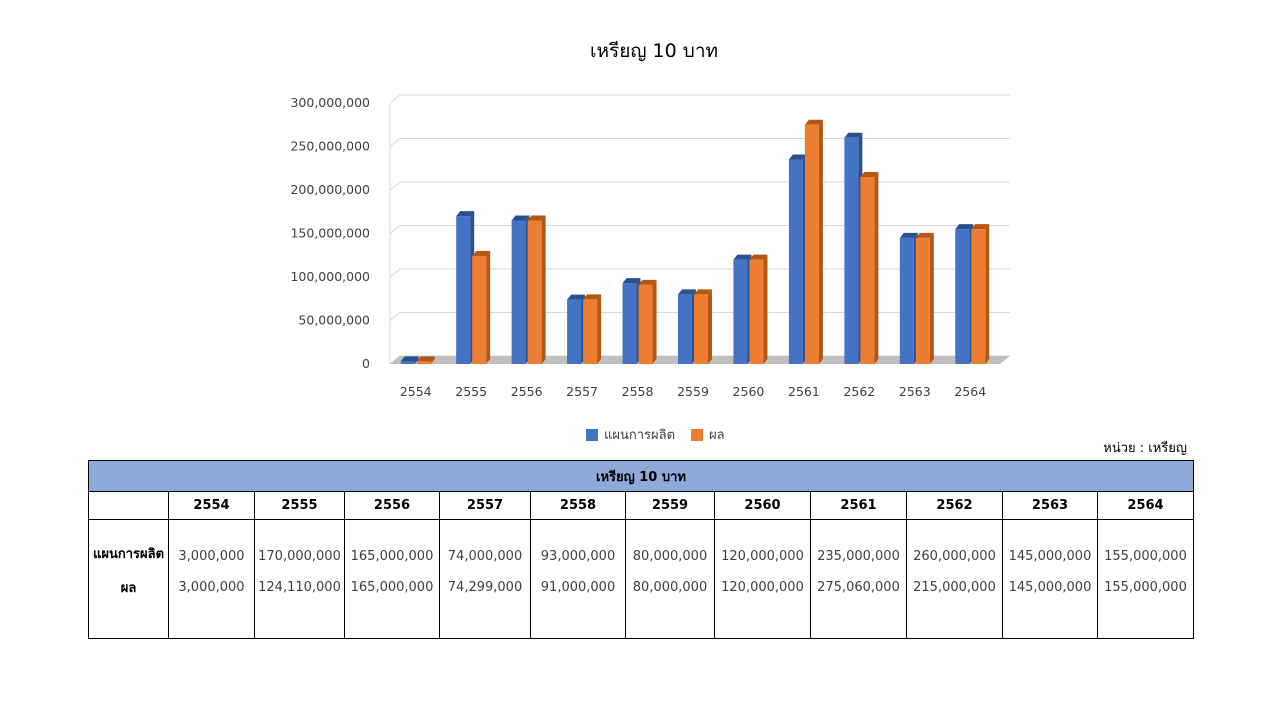 This screenshot has height=720, width=1280. Describe the element at coordinates (416, 391) in the screenshot. I see `x-tick-label: 2554` at that location.